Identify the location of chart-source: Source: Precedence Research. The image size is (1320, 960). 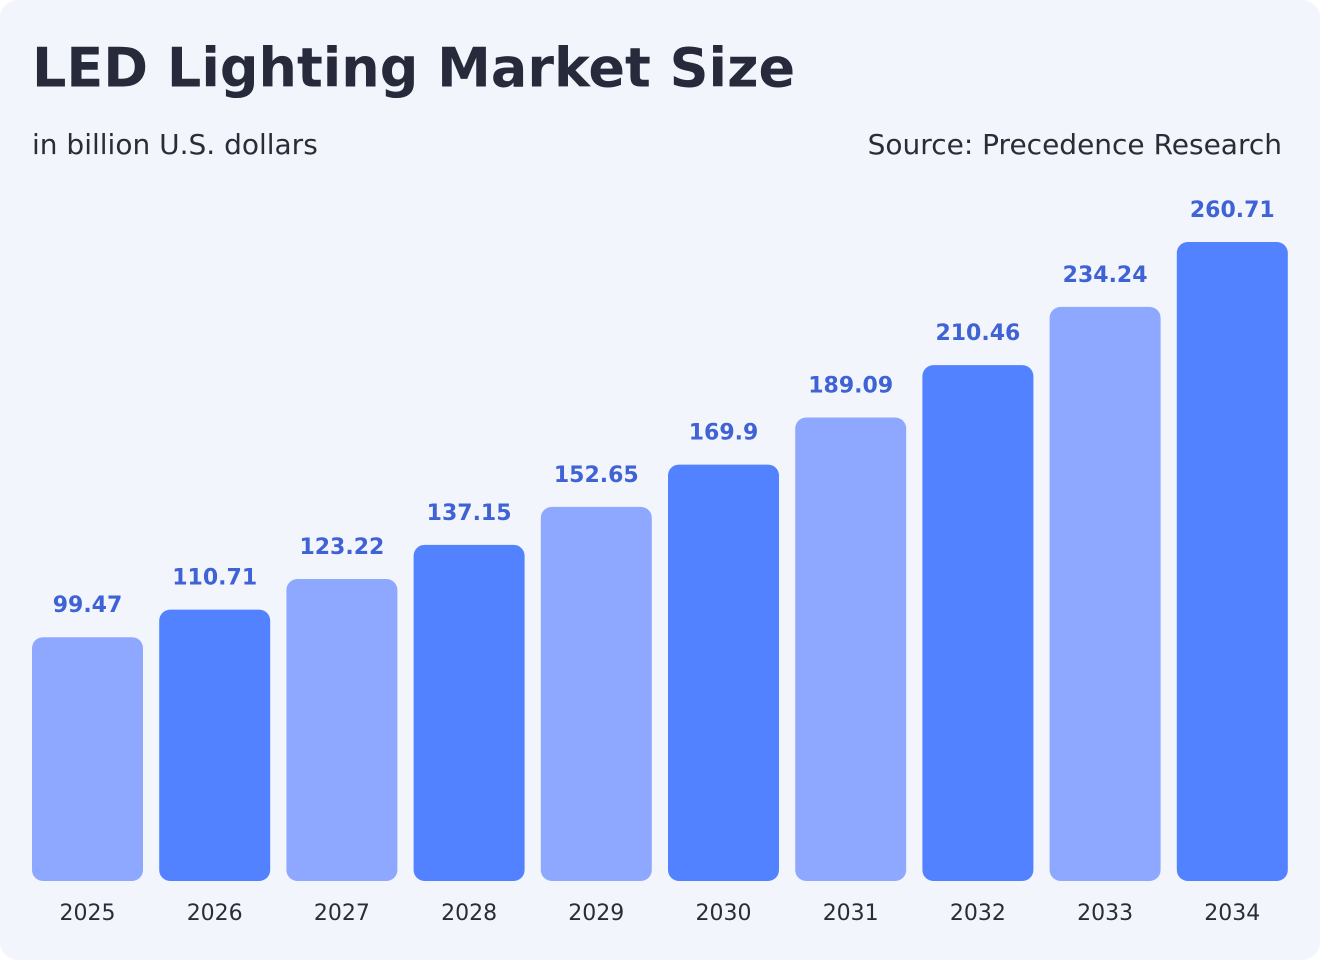
(1075, 144).